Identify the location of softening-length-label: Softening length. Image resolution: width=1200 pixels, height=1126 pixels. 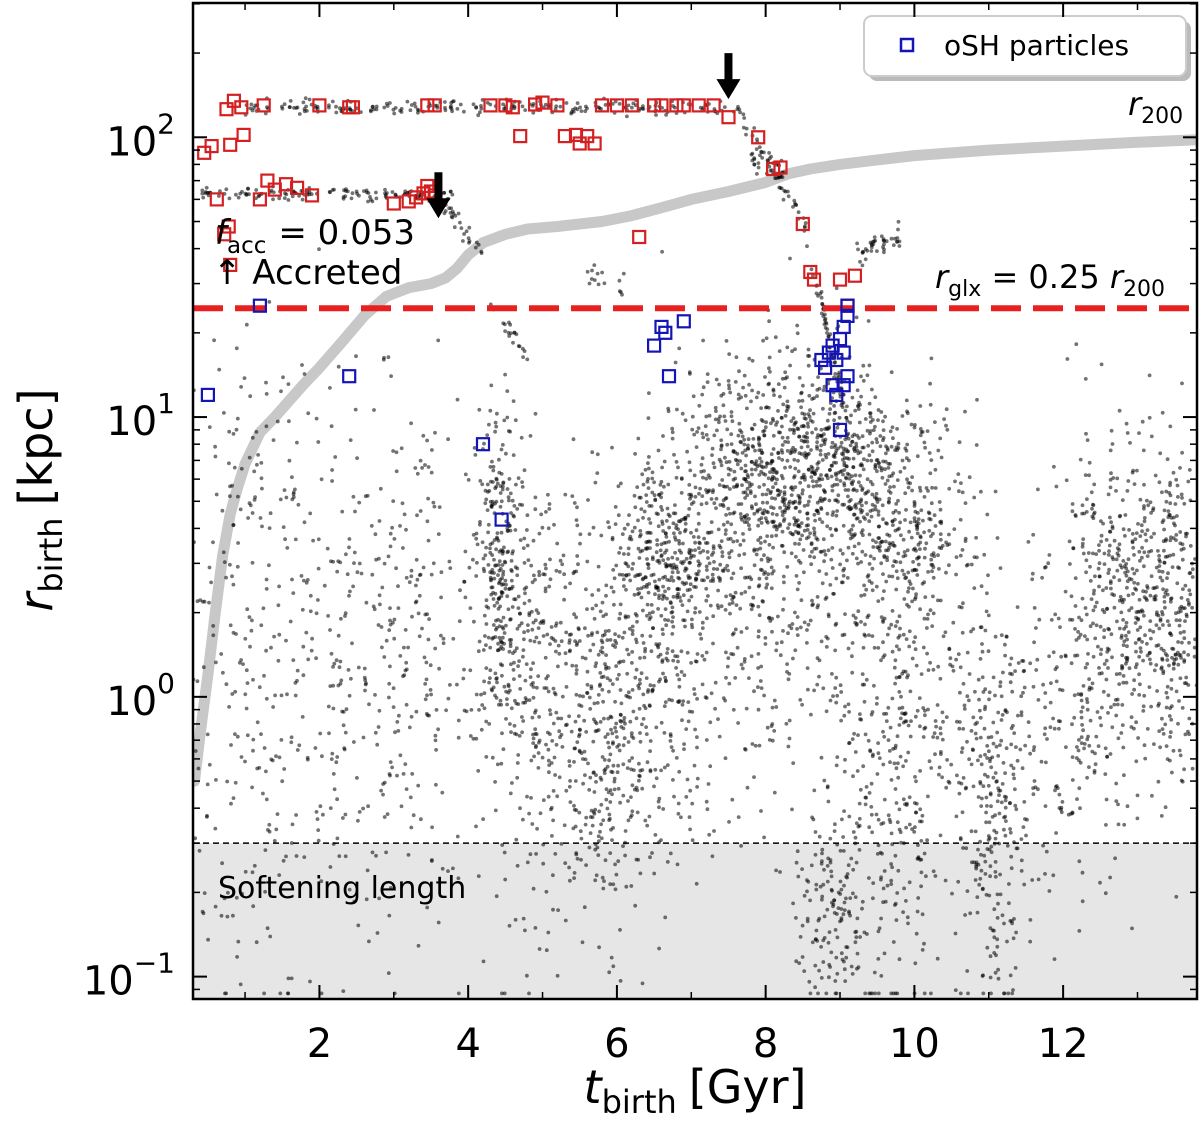
(342, 888).